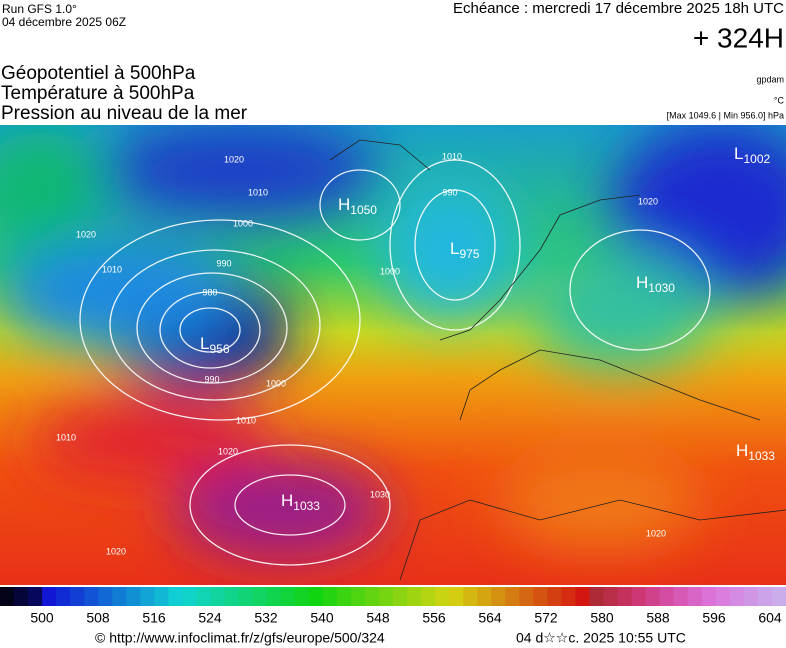 This screenshot has width=786, height=648. I want to click on isobar-label: 980, so click(209, 292).